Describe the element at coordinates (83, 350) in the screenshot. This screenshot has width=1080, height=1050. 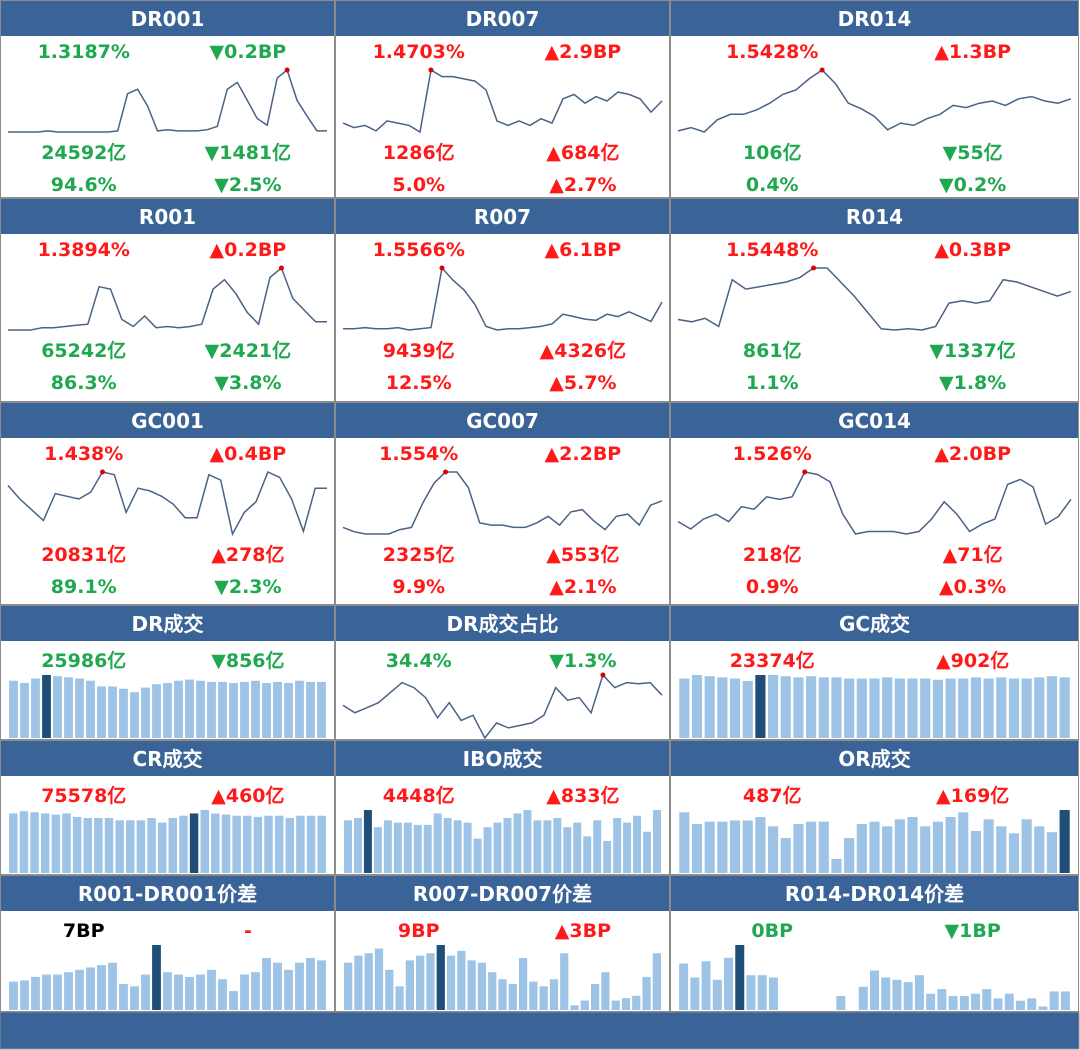
I see `value-left: 65242亿` at that location.